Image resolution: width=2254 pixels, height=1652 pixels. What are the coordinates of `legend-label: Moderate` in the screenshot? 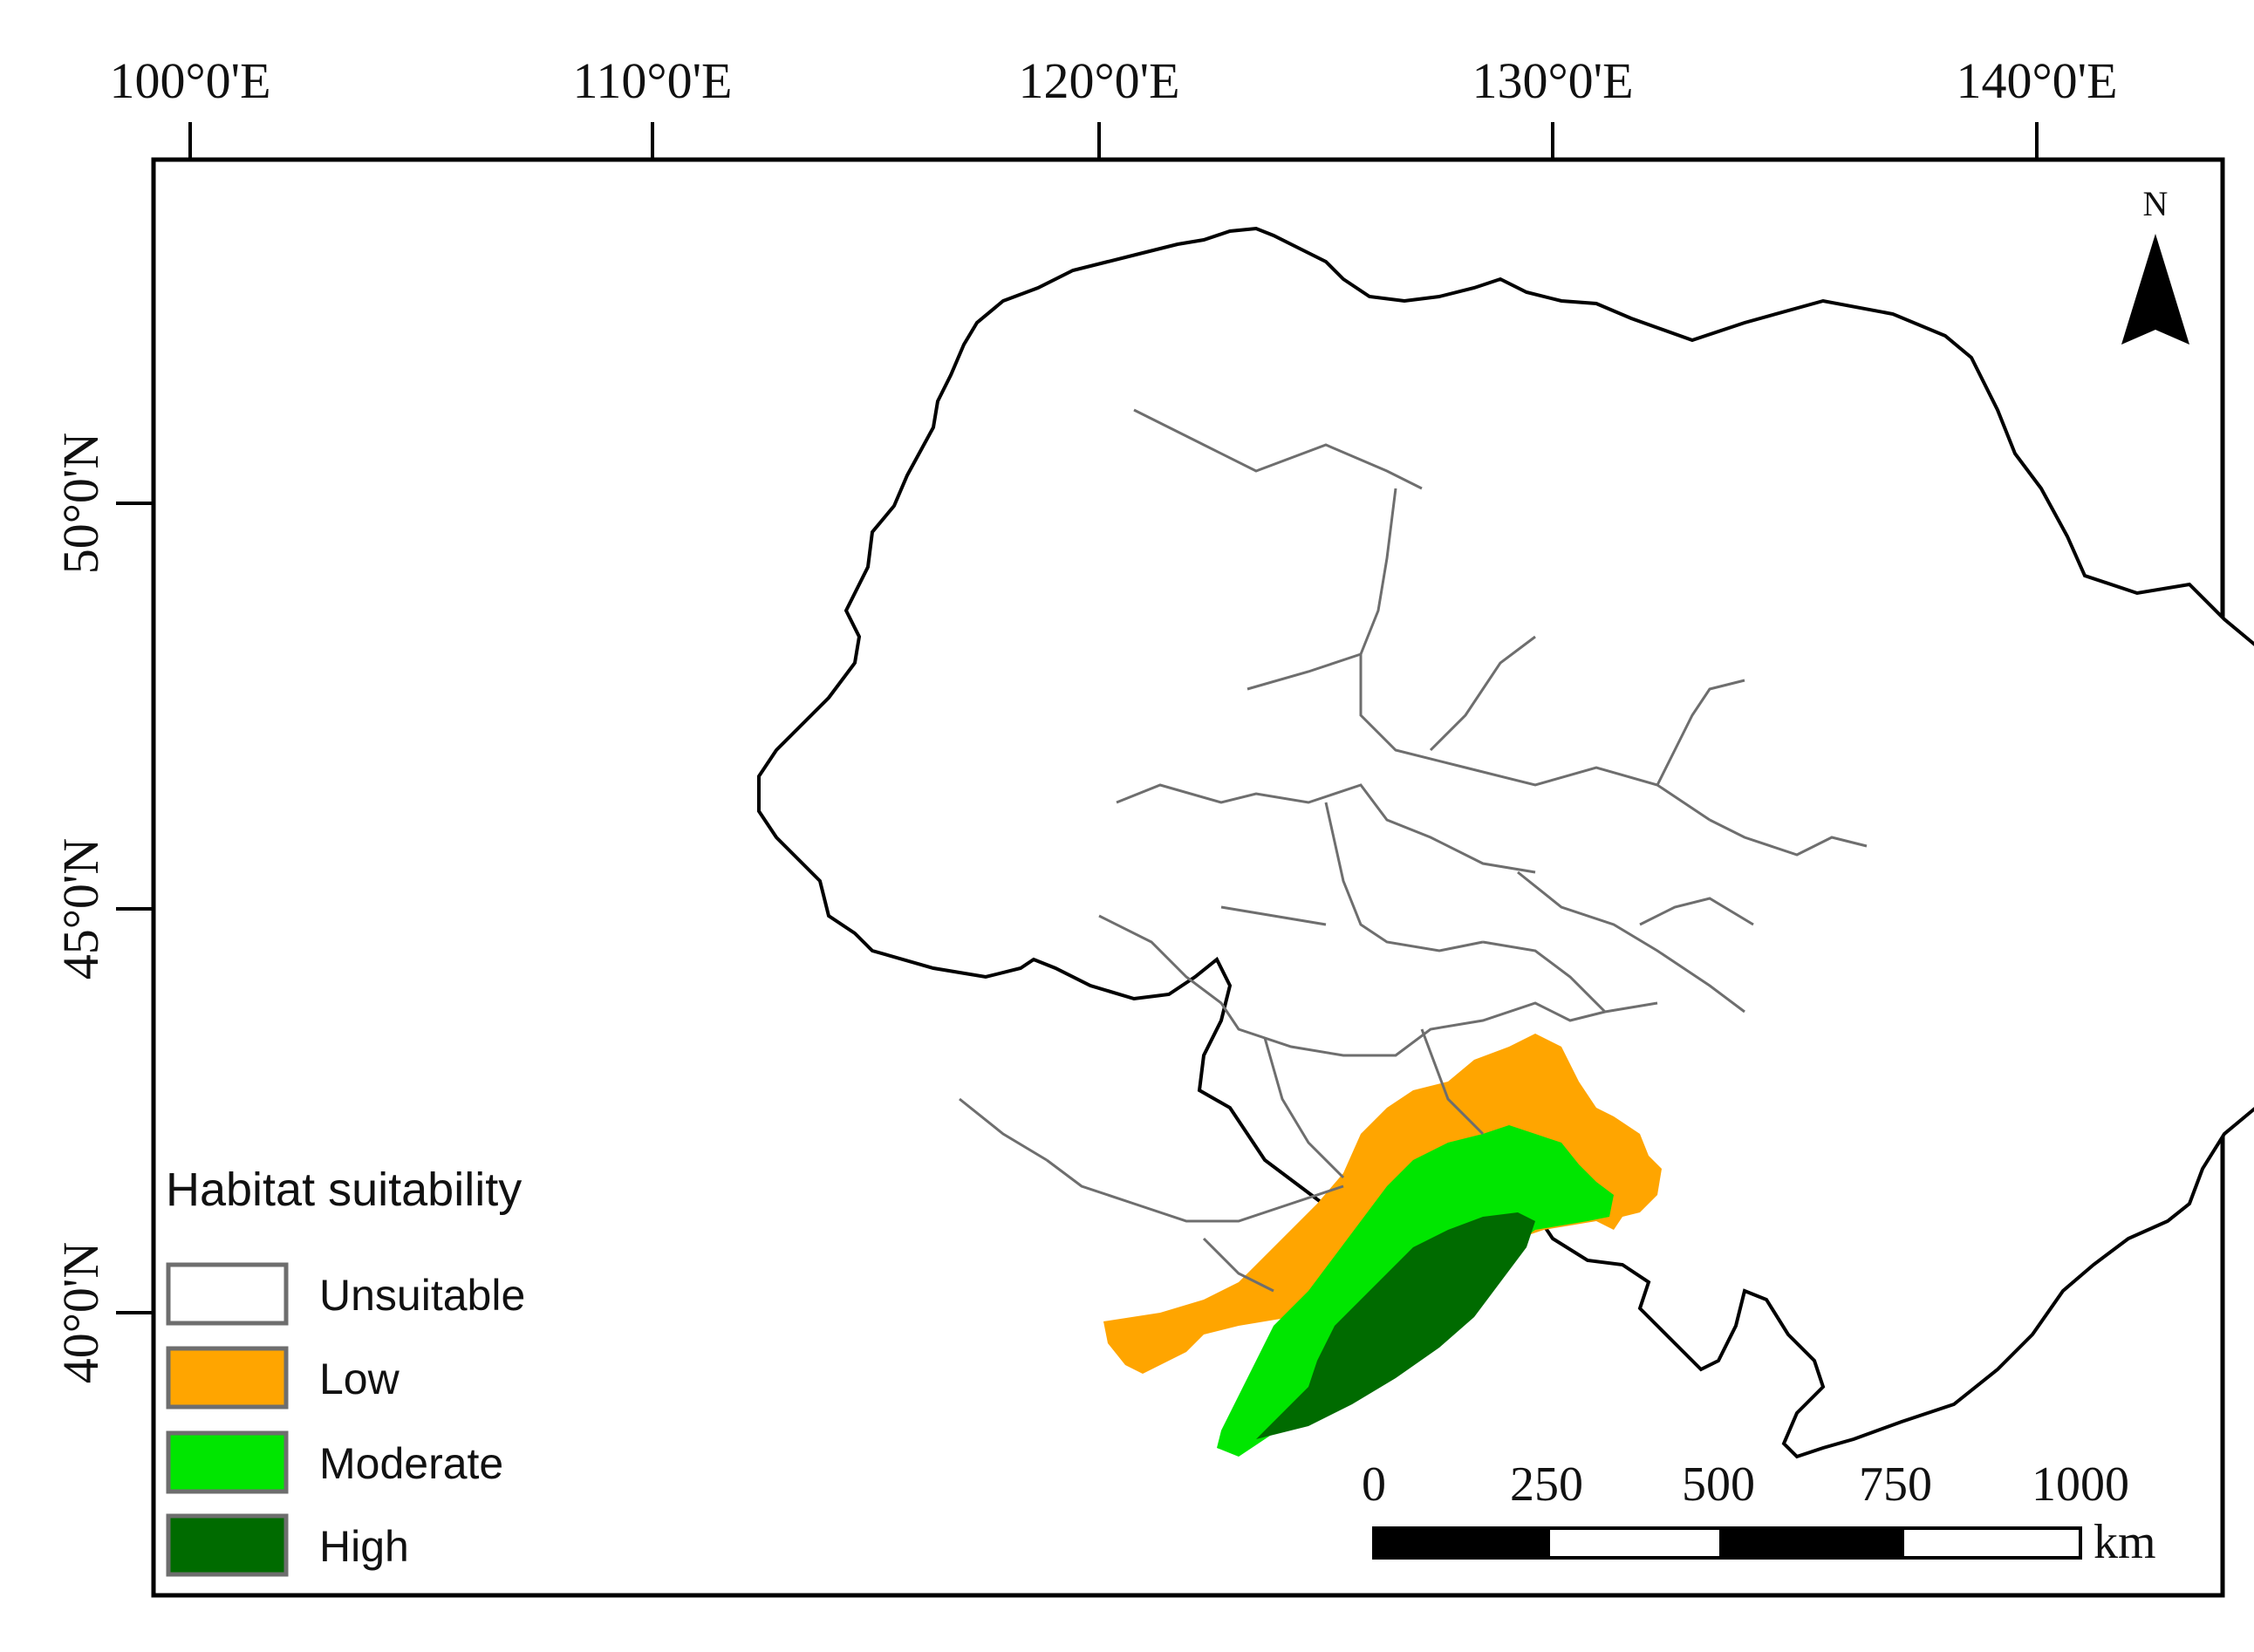 It's located at (411, 1463).